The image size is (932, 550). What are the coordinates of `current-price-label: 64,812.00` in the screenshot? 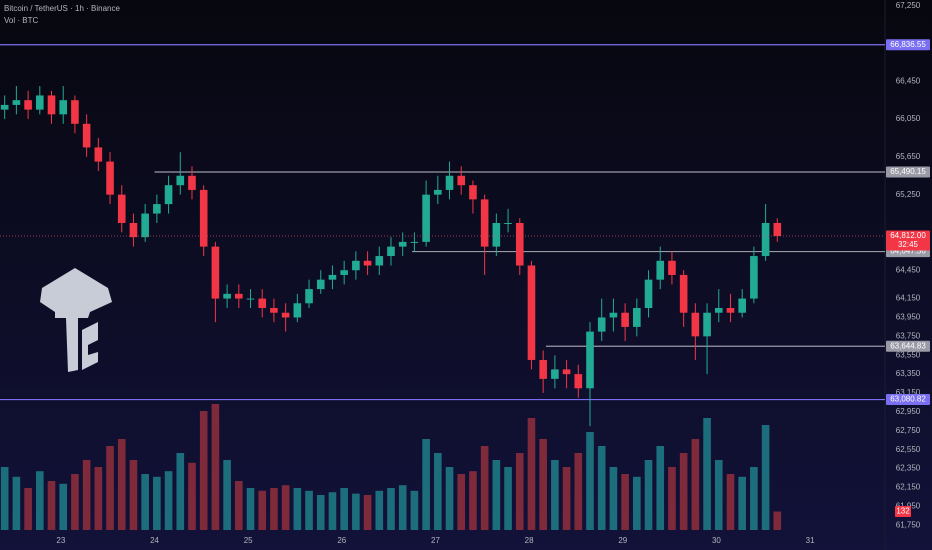 It's located at (908, 235).